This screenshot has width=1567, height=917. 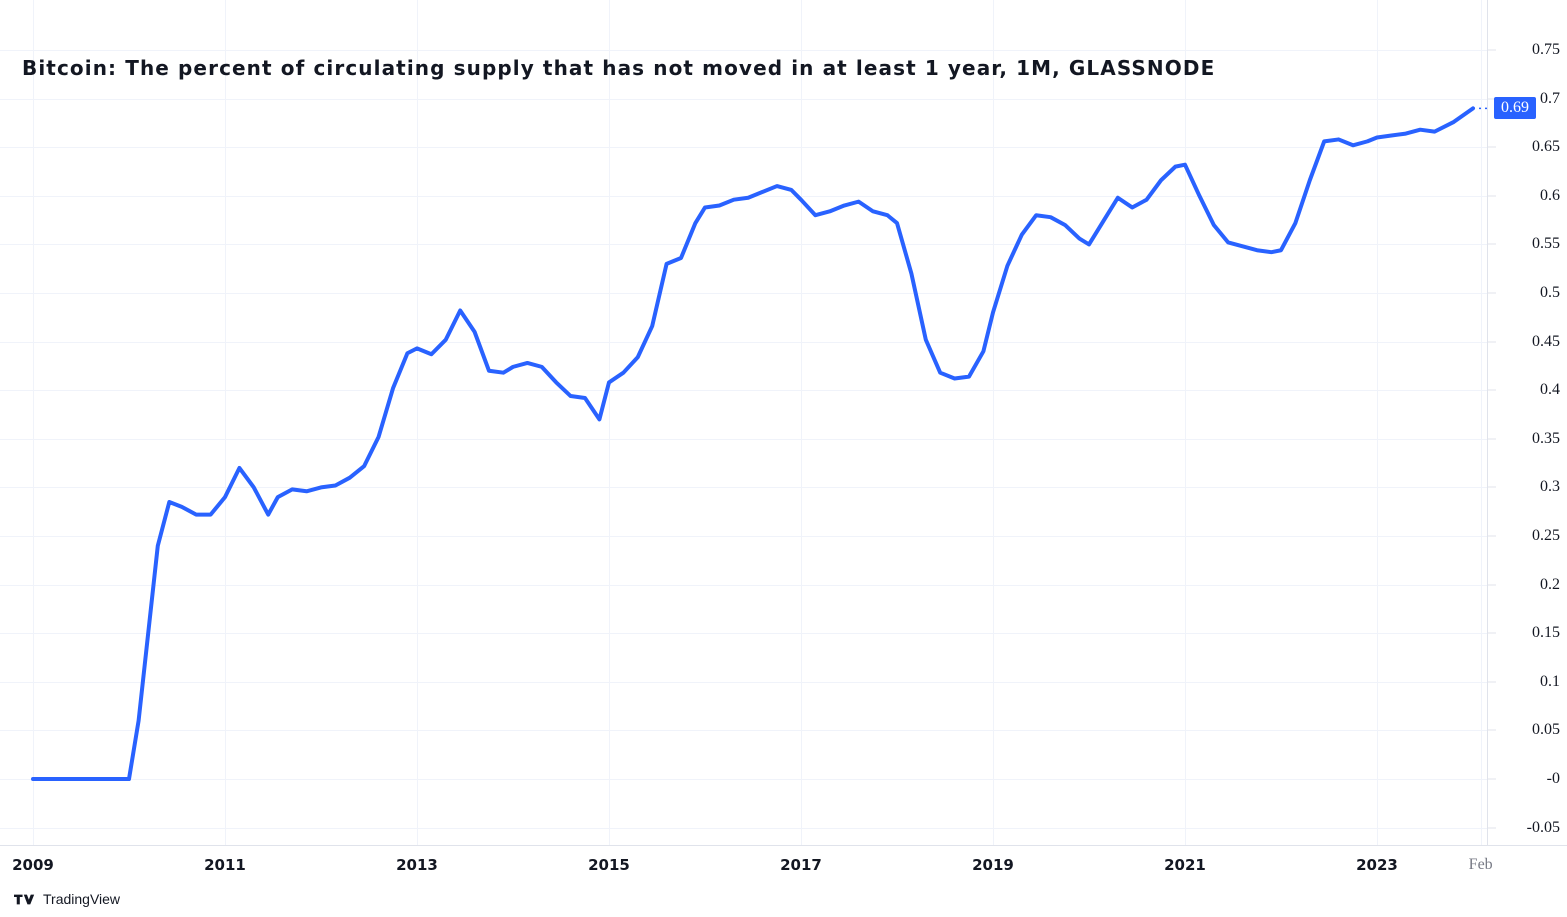 What do you see at coordinates (1480, 864) in the screenshot?
I see `time-tick-label: Feb` at bounding box center [1480, 864].